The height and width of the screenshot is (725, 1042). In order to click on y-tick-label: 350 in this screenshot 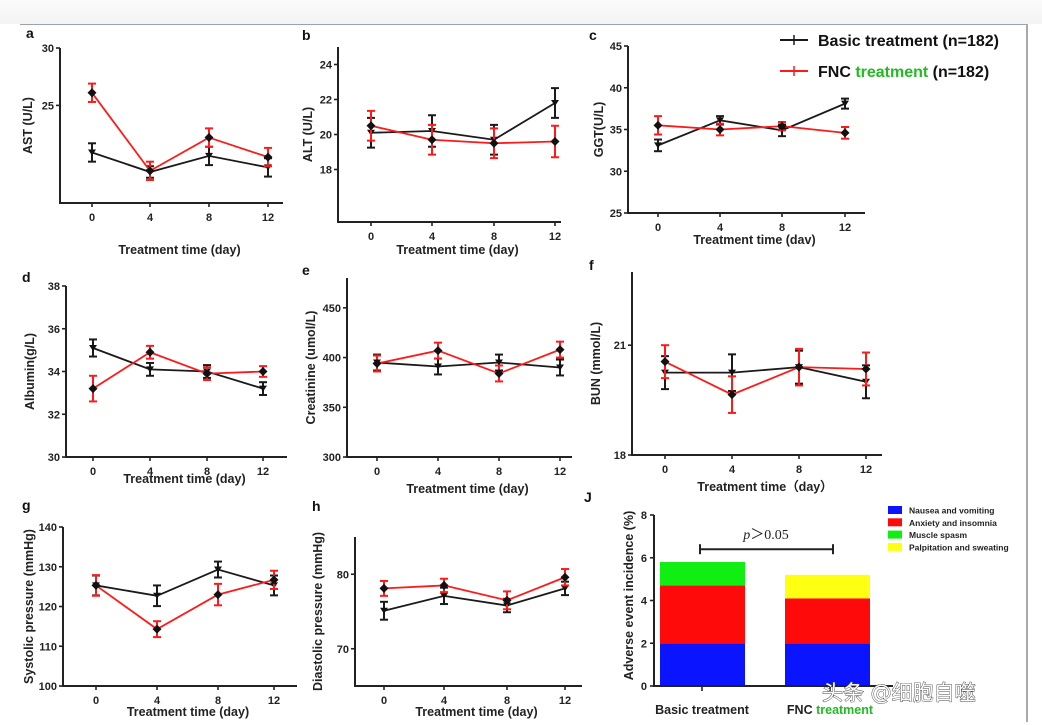, I will do `click(332, 408)`.